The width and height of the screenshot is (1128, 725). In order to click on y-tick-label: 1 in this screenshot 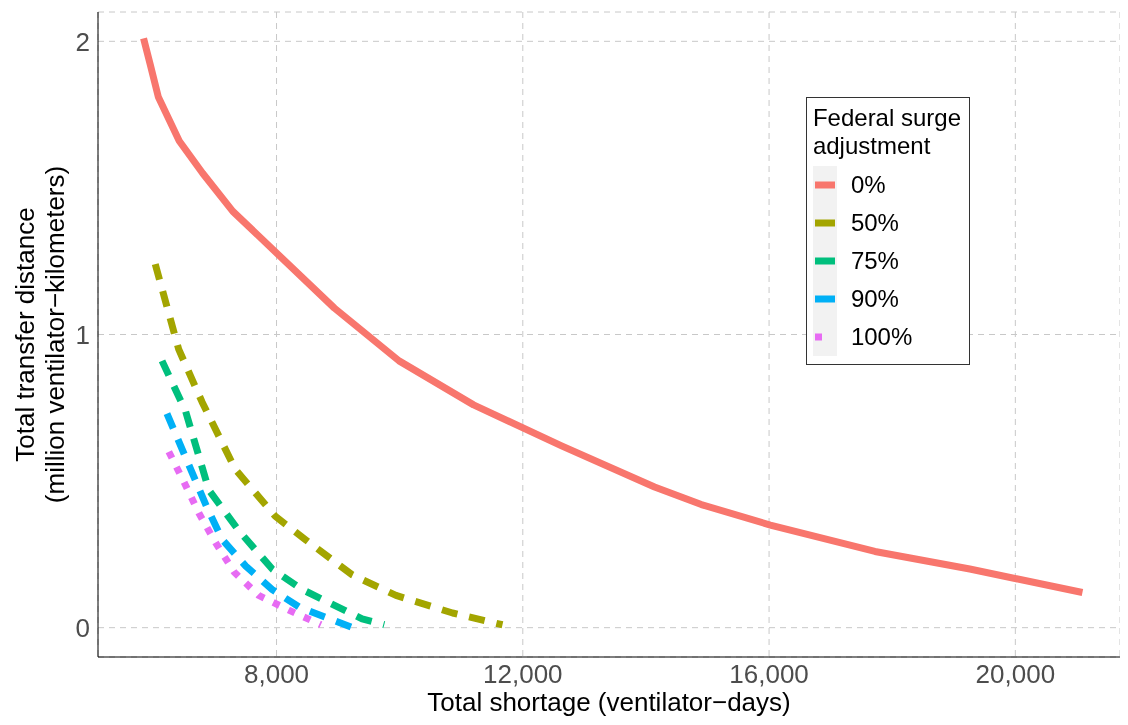, I will do `click(82, 334)`.